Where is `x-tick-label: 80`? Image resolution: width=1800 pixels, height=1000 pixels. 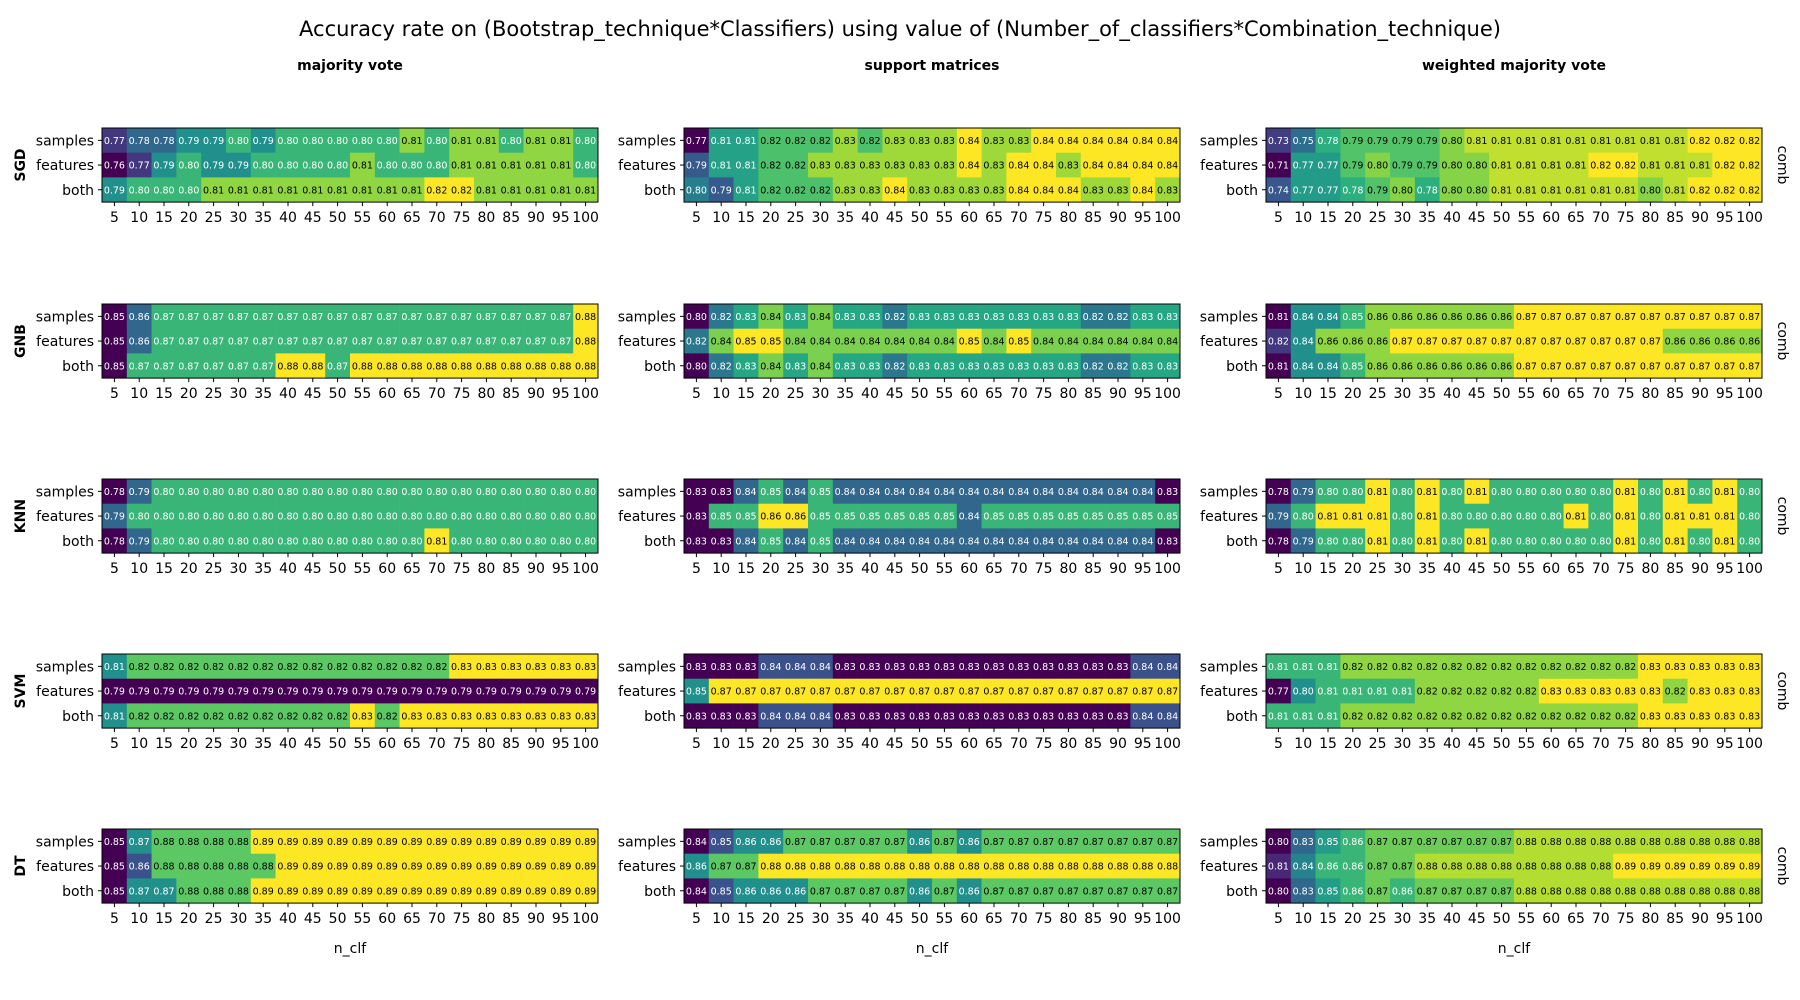 x-tick-label: 80 is located at coordinates (486, 569).